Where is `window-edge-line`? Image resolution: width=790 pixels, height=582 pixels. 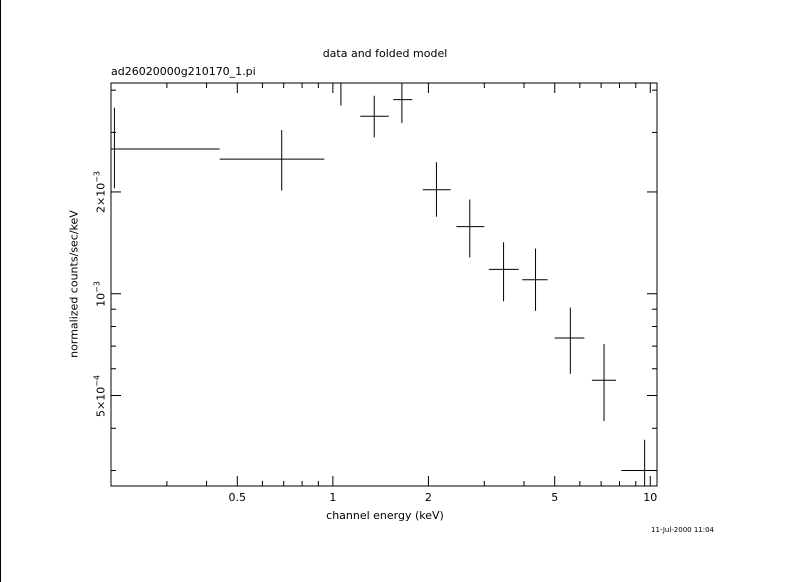 window-edge-line is located at coordinates (0, 291).